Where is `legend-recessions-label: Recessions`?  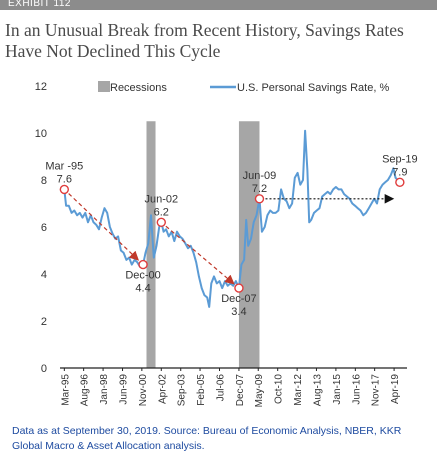
legend-recessions-label: Recessions is located at coordinates (138, 88).